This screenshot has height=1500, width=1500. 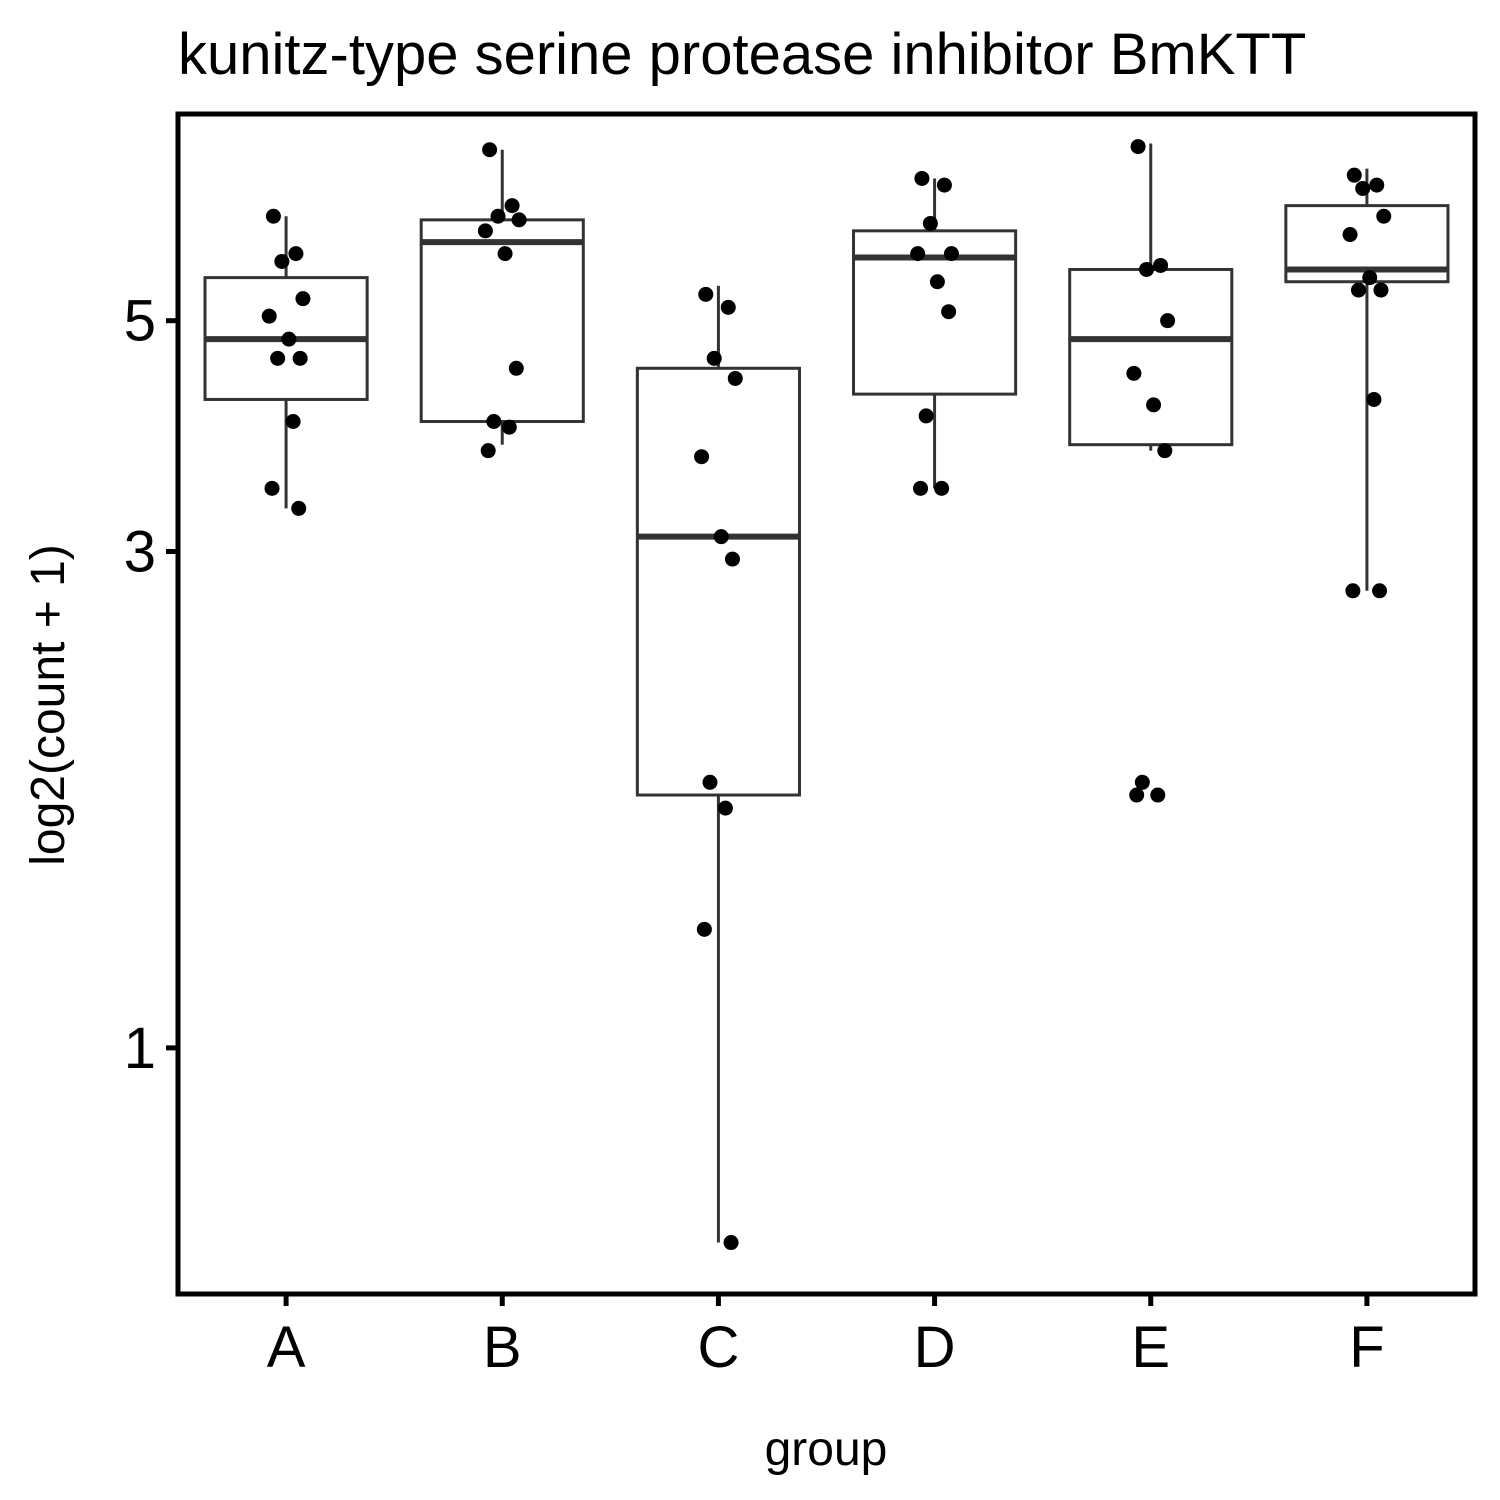 I want to click on x-tick-label: A, so click(x=286, y=1347).